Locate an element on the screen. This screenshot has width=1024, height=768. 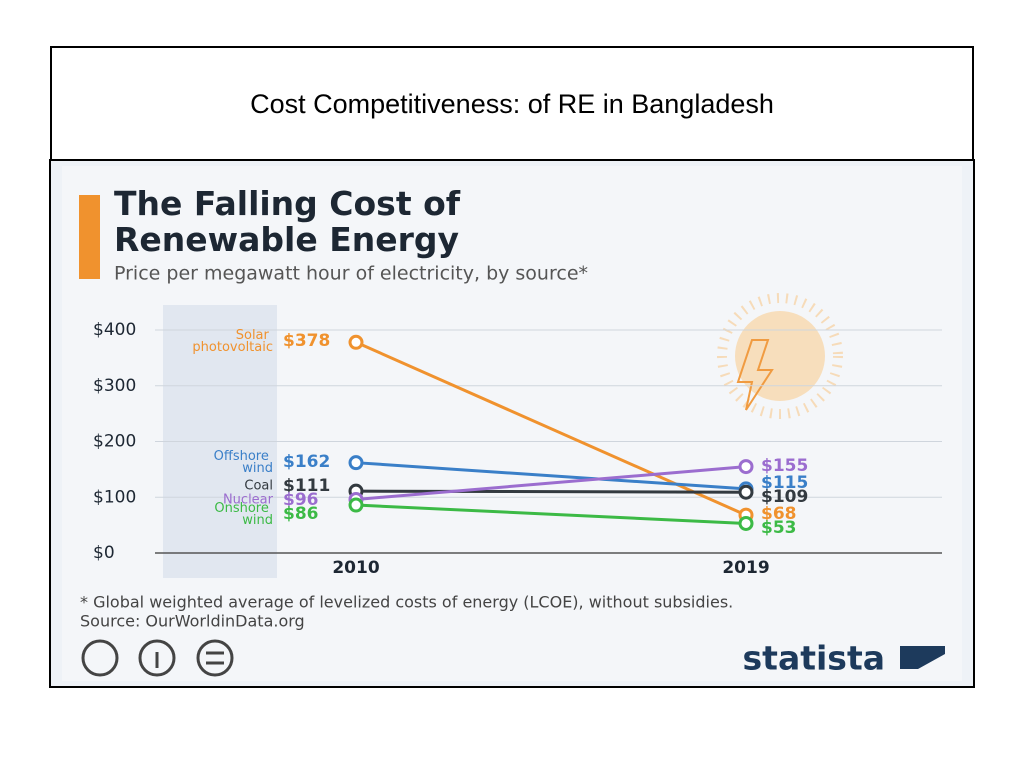
sun-icon is located at coordinates (780, 356).